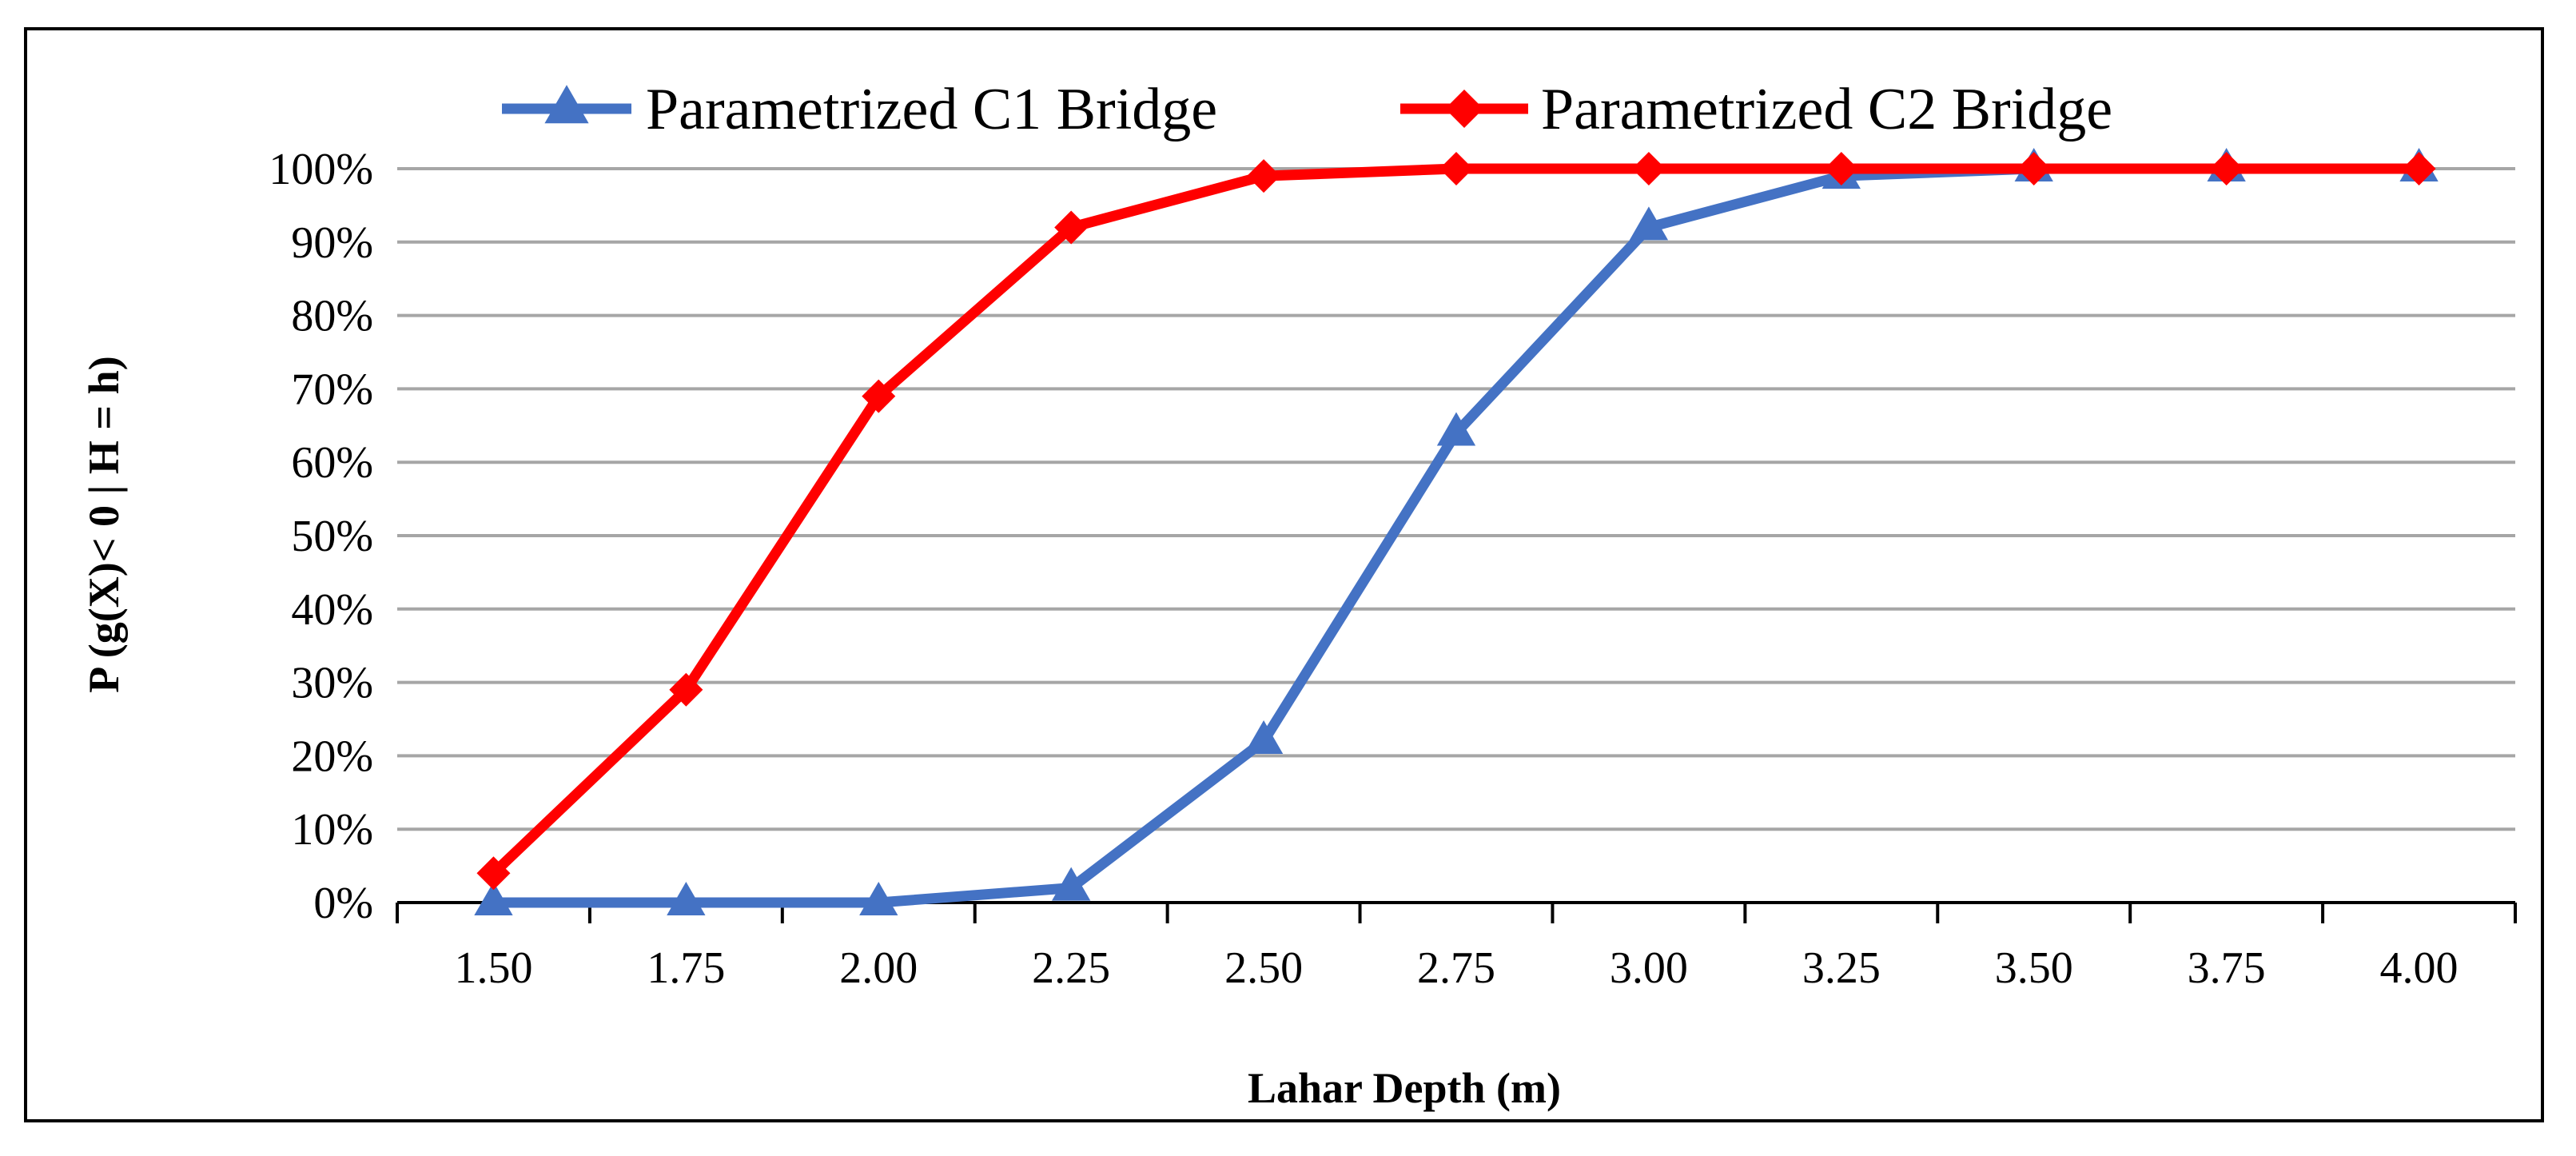 The height and width of the screenshot is (1156, 2576). I want to click on x-tick-label: 2.25, so click(1071, 968).